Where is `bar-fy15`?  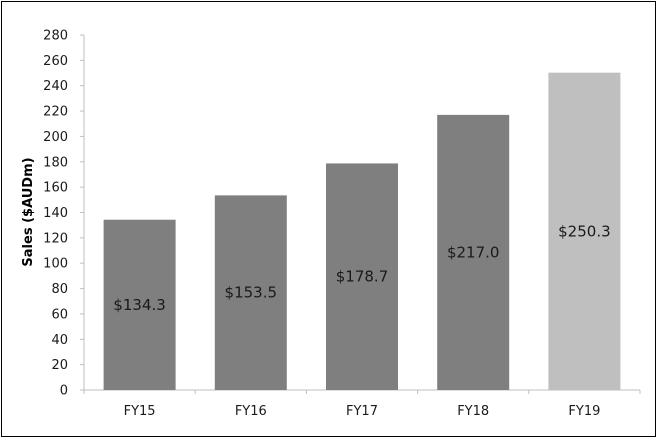
bar-fy15 is located at coordinates (139, 304).